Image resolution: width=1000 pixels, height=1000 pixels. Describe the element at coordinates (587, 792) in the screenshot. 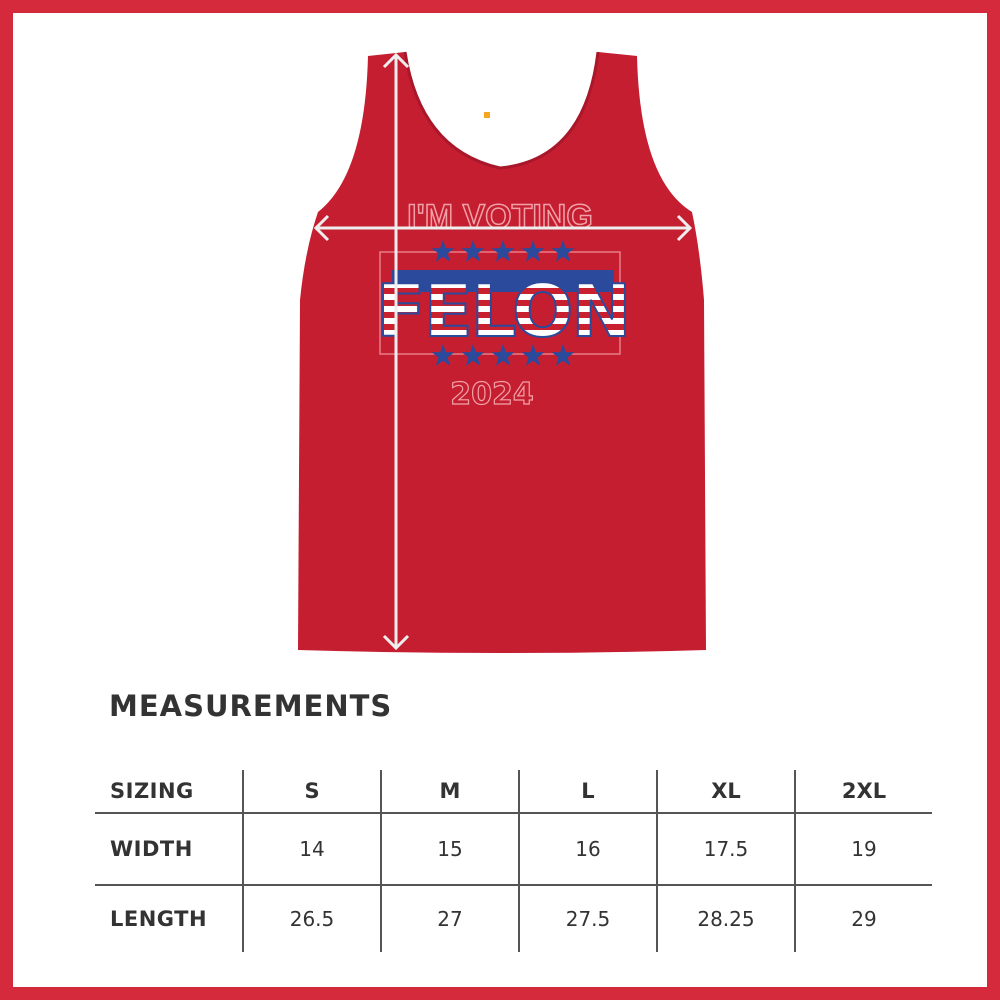

I see `header-cell: L` at that location.